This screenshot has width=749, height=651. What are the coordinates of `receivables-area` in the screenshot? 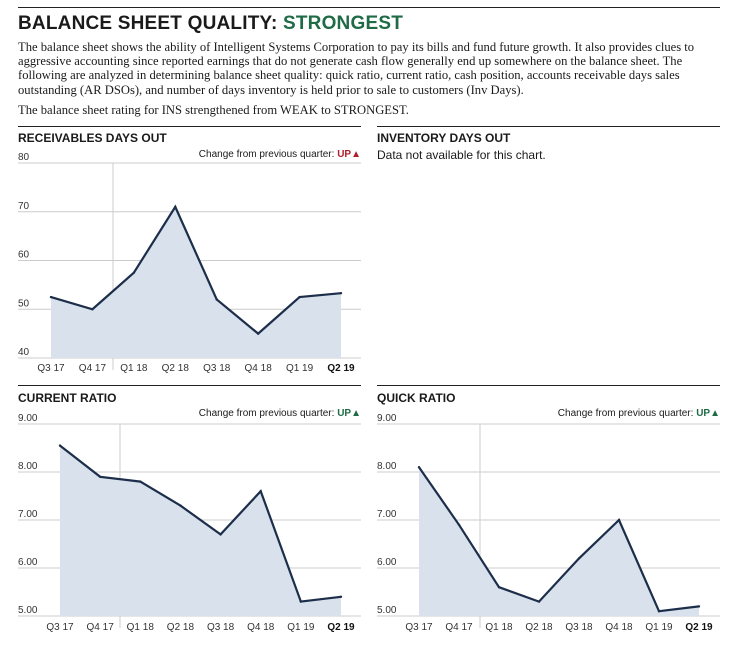 It's located at (196, 282).